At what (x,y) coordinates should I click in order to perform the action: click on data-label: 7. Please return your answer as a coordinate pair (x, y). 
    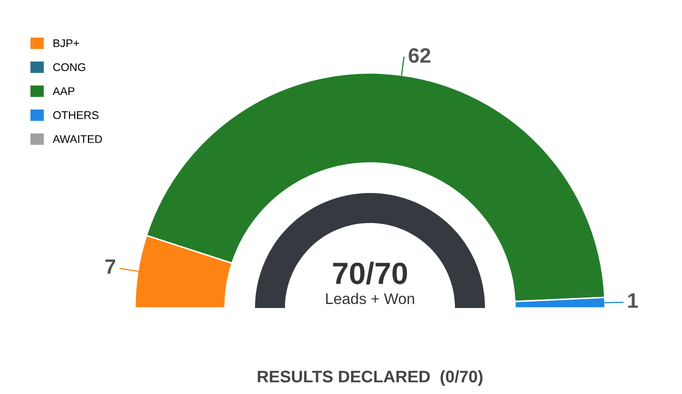
    Looking at the image, I should click on (110, 266).